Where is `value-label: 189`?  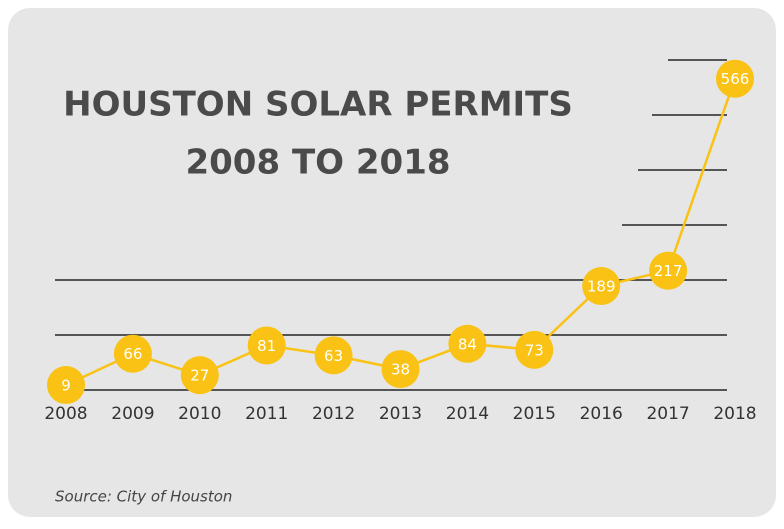
value-label: 189 is located at coordinates (601, 287).